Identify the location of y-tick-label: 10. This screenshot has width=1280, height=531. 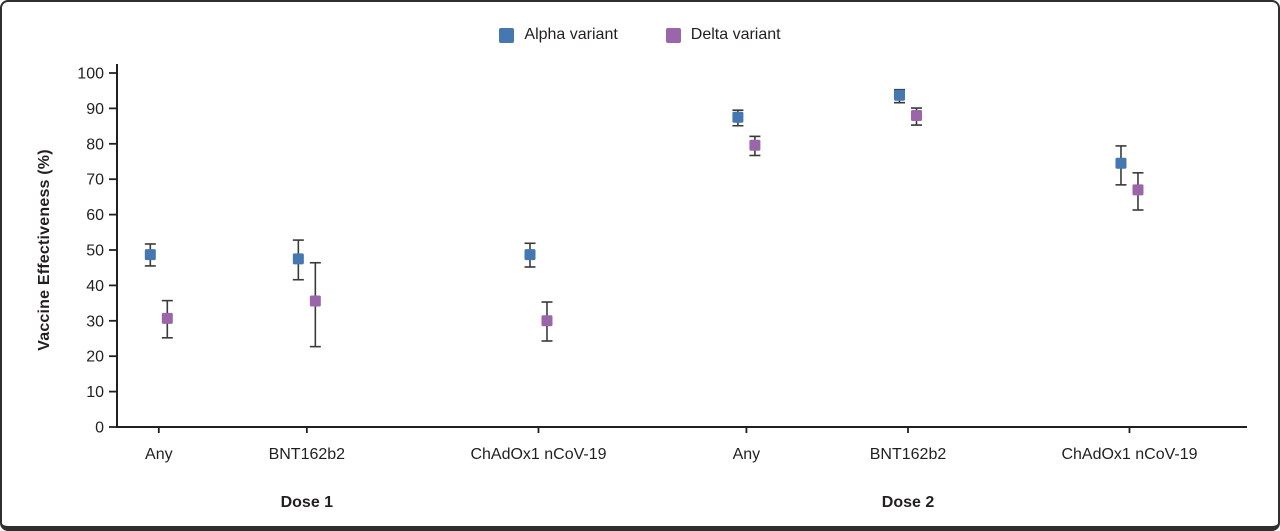
(95, 392).